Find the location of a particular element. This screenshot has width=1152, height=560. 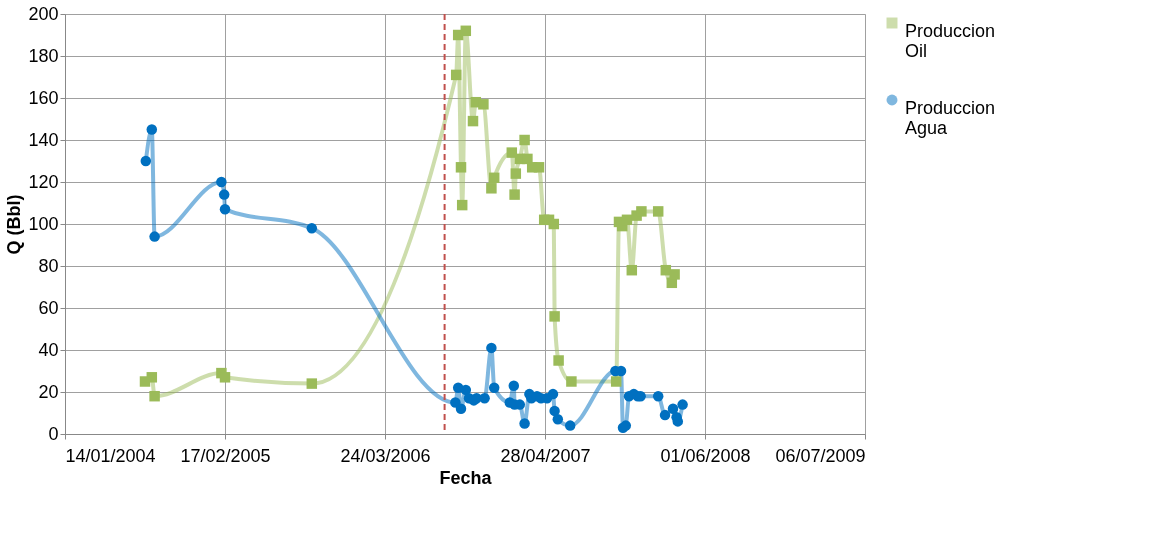

y-tick-label: 160 is located at coordinates (43, 97).